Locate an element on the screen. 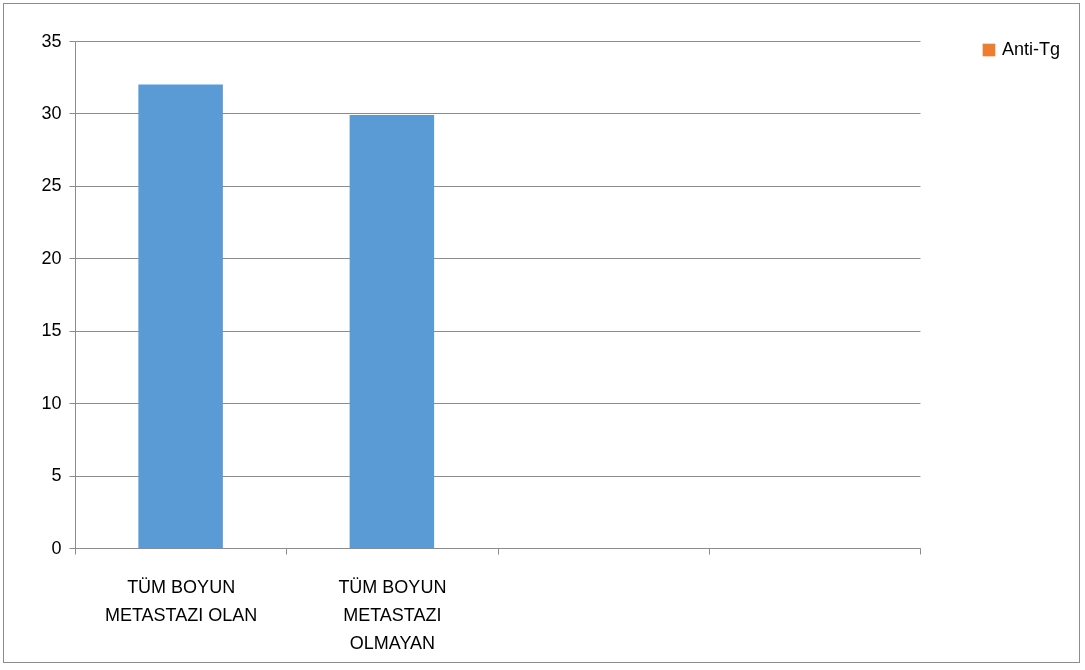  legend-label: Anti-Tg is located at coordinates (1031, 49).